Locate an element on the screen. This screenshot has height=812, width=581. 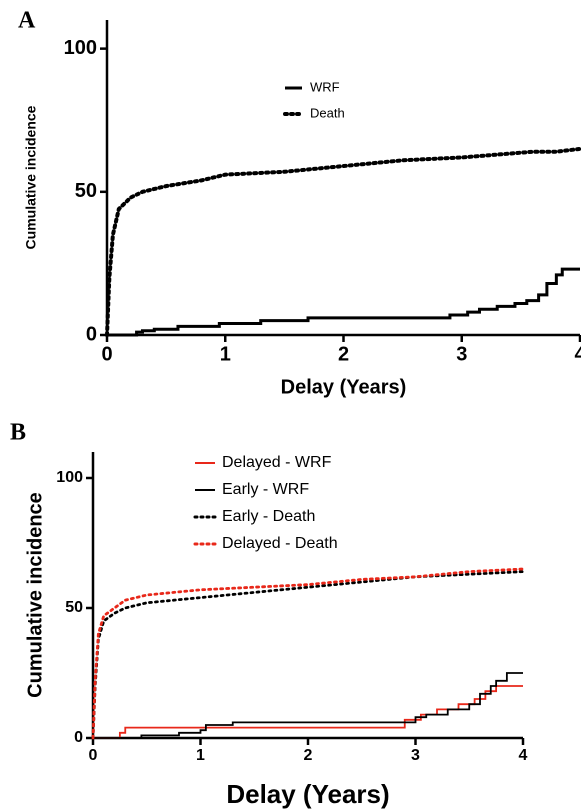
panel-label: A is located at coordinates (27, 21).